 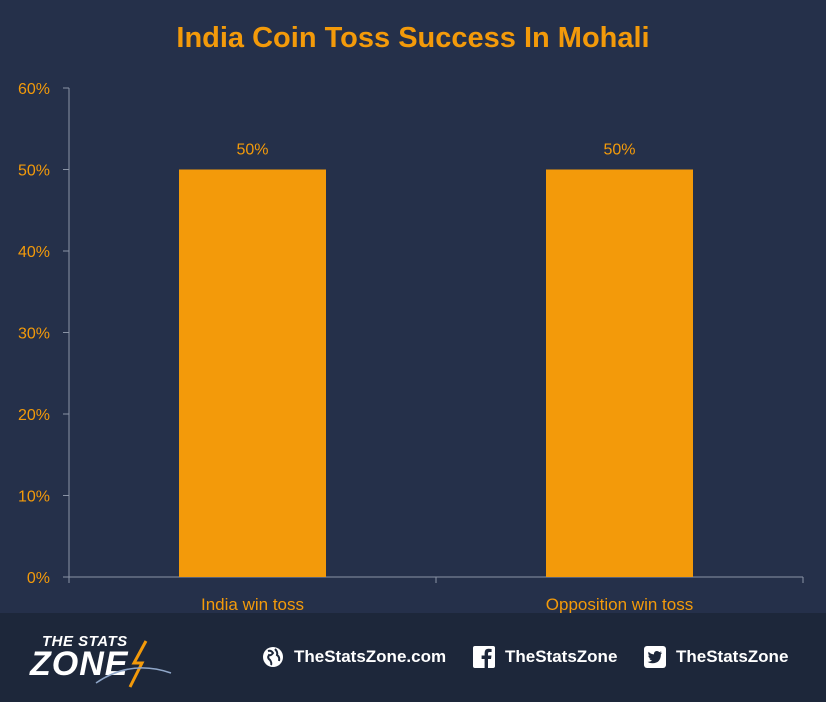 What do you see at coordinates (34, 252) in the screenshot?
I see `y-tick-label: 40%` at bounding box center [34, 252].